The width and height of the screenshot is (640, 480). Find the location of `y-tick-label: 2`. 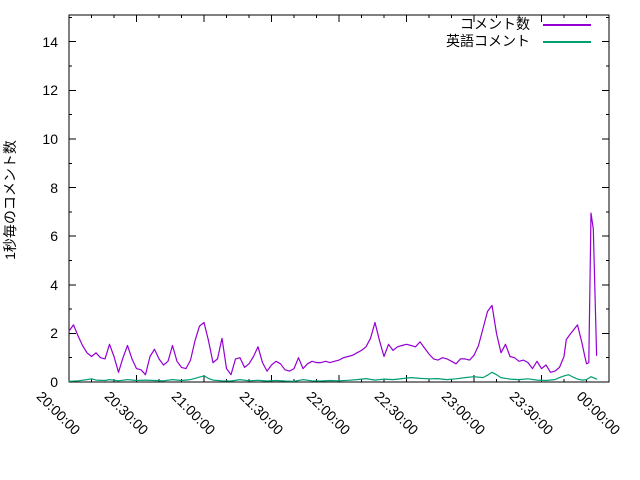

y-tick-label: 2 is located at coordinates (54, 333).